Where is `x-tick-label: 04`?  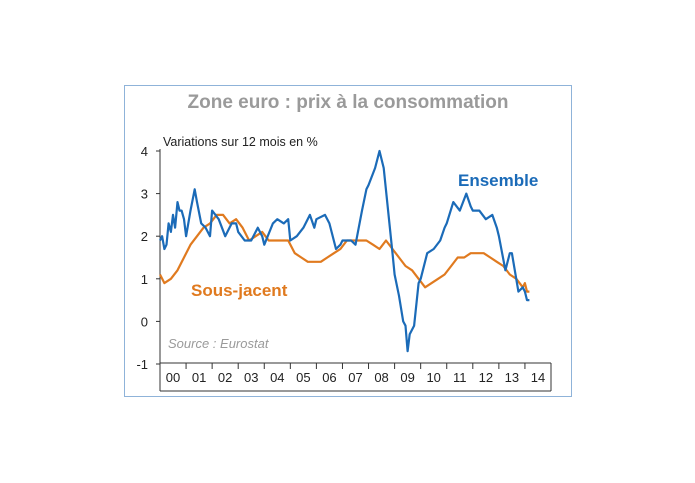
x-tick-label: 04 is located at coordinates (277, 377).